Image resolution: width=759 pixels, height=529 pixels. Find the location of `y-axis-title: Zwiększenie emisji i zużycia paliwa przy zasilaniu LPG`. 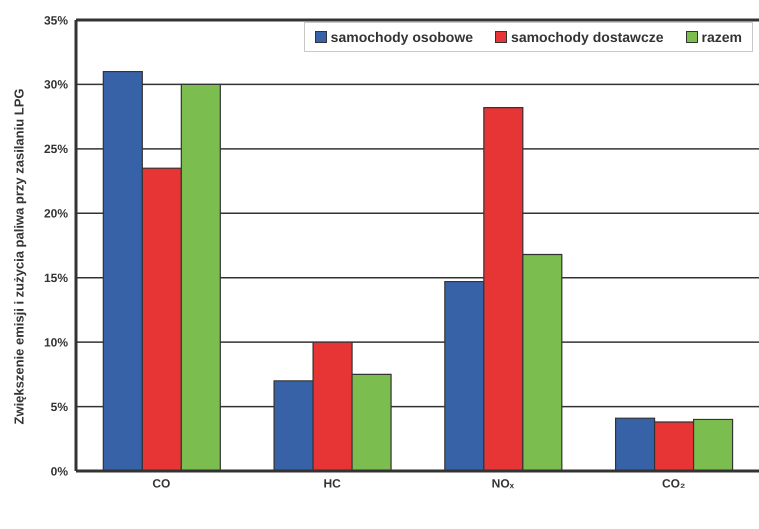

y-axis-title: Zwiększenie emisji i zużycia paliwa przy zasilaniu LPG is located at coordinates (19, 256).